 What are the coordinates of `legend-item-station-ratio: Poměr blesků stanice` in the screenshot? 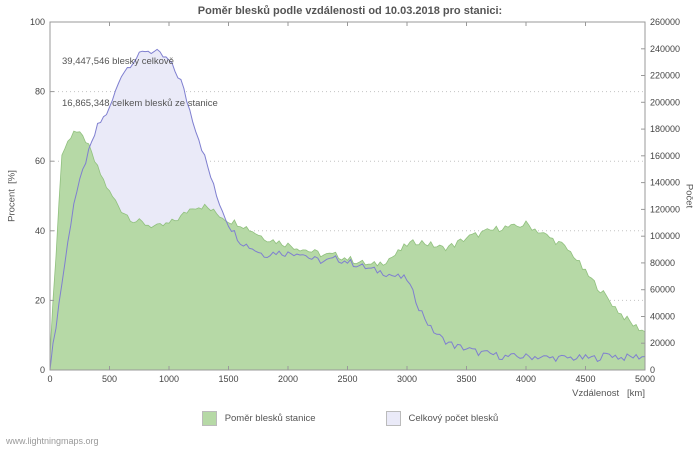 It's located at (258, 418).